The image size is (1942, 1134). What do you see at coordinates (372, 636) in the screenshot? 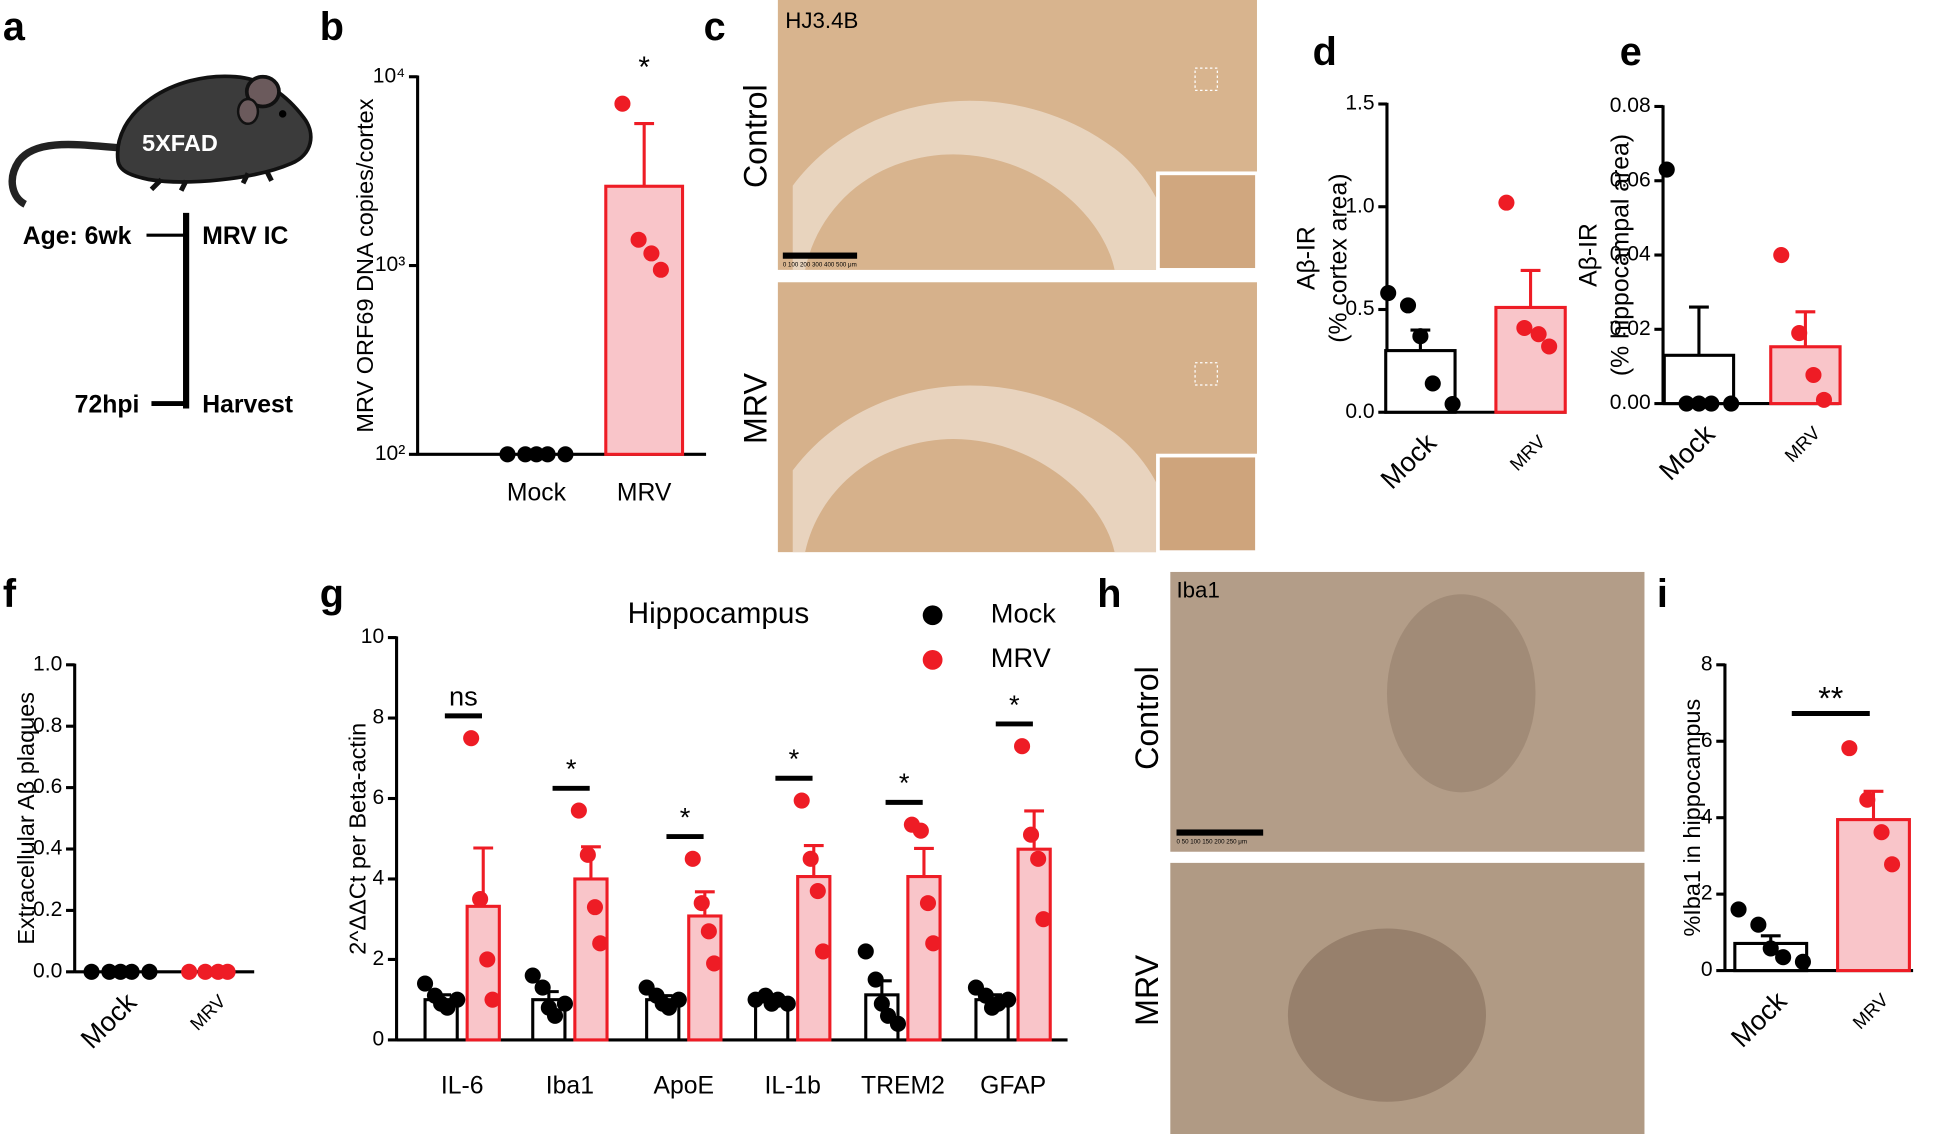
I see `y-tick-label: 10` at bounding box center [372, 636].